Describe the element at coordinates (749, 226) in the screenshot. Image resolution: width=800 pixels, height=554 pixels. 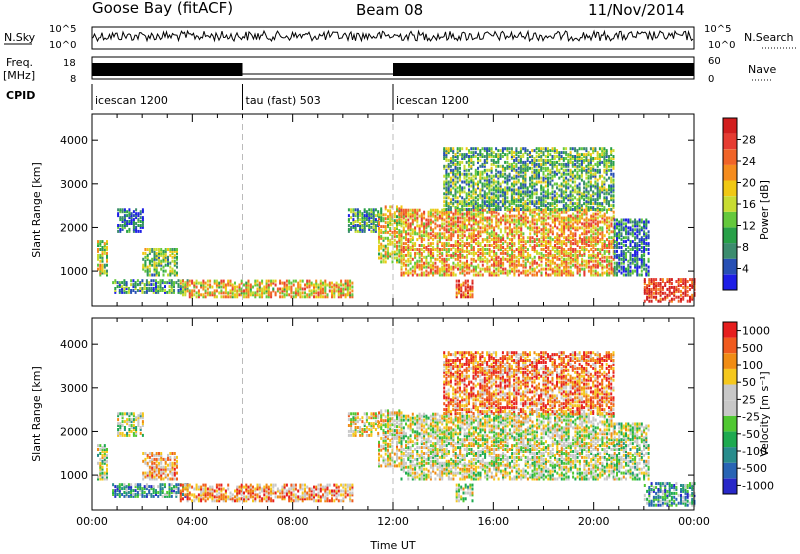
I see `power-colorbar-tick-label-2: 12` at that location.